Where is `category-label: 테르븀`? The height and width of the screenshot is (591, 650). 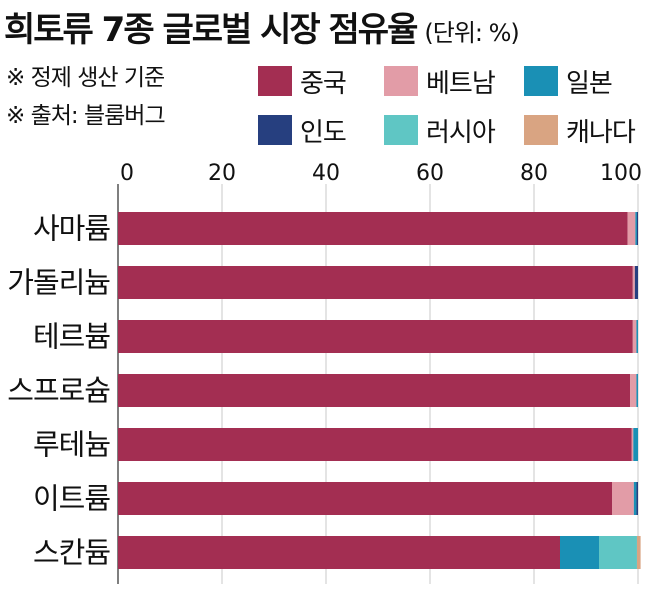
category-label: 테르븀 is located at coordinates (71, 337).